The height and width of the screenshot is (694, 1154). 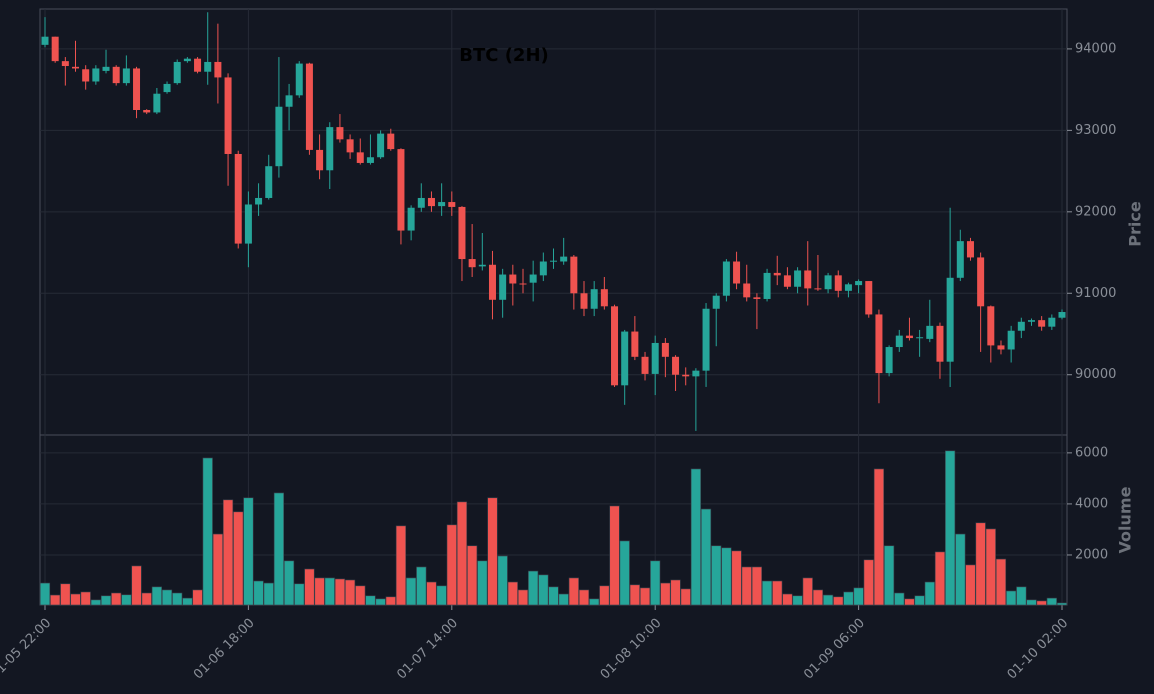 What do you see at coordinates (1091, 452) in the screenshot?
I see `y-tick-label: 6000` at bounding box center [1091, 452].